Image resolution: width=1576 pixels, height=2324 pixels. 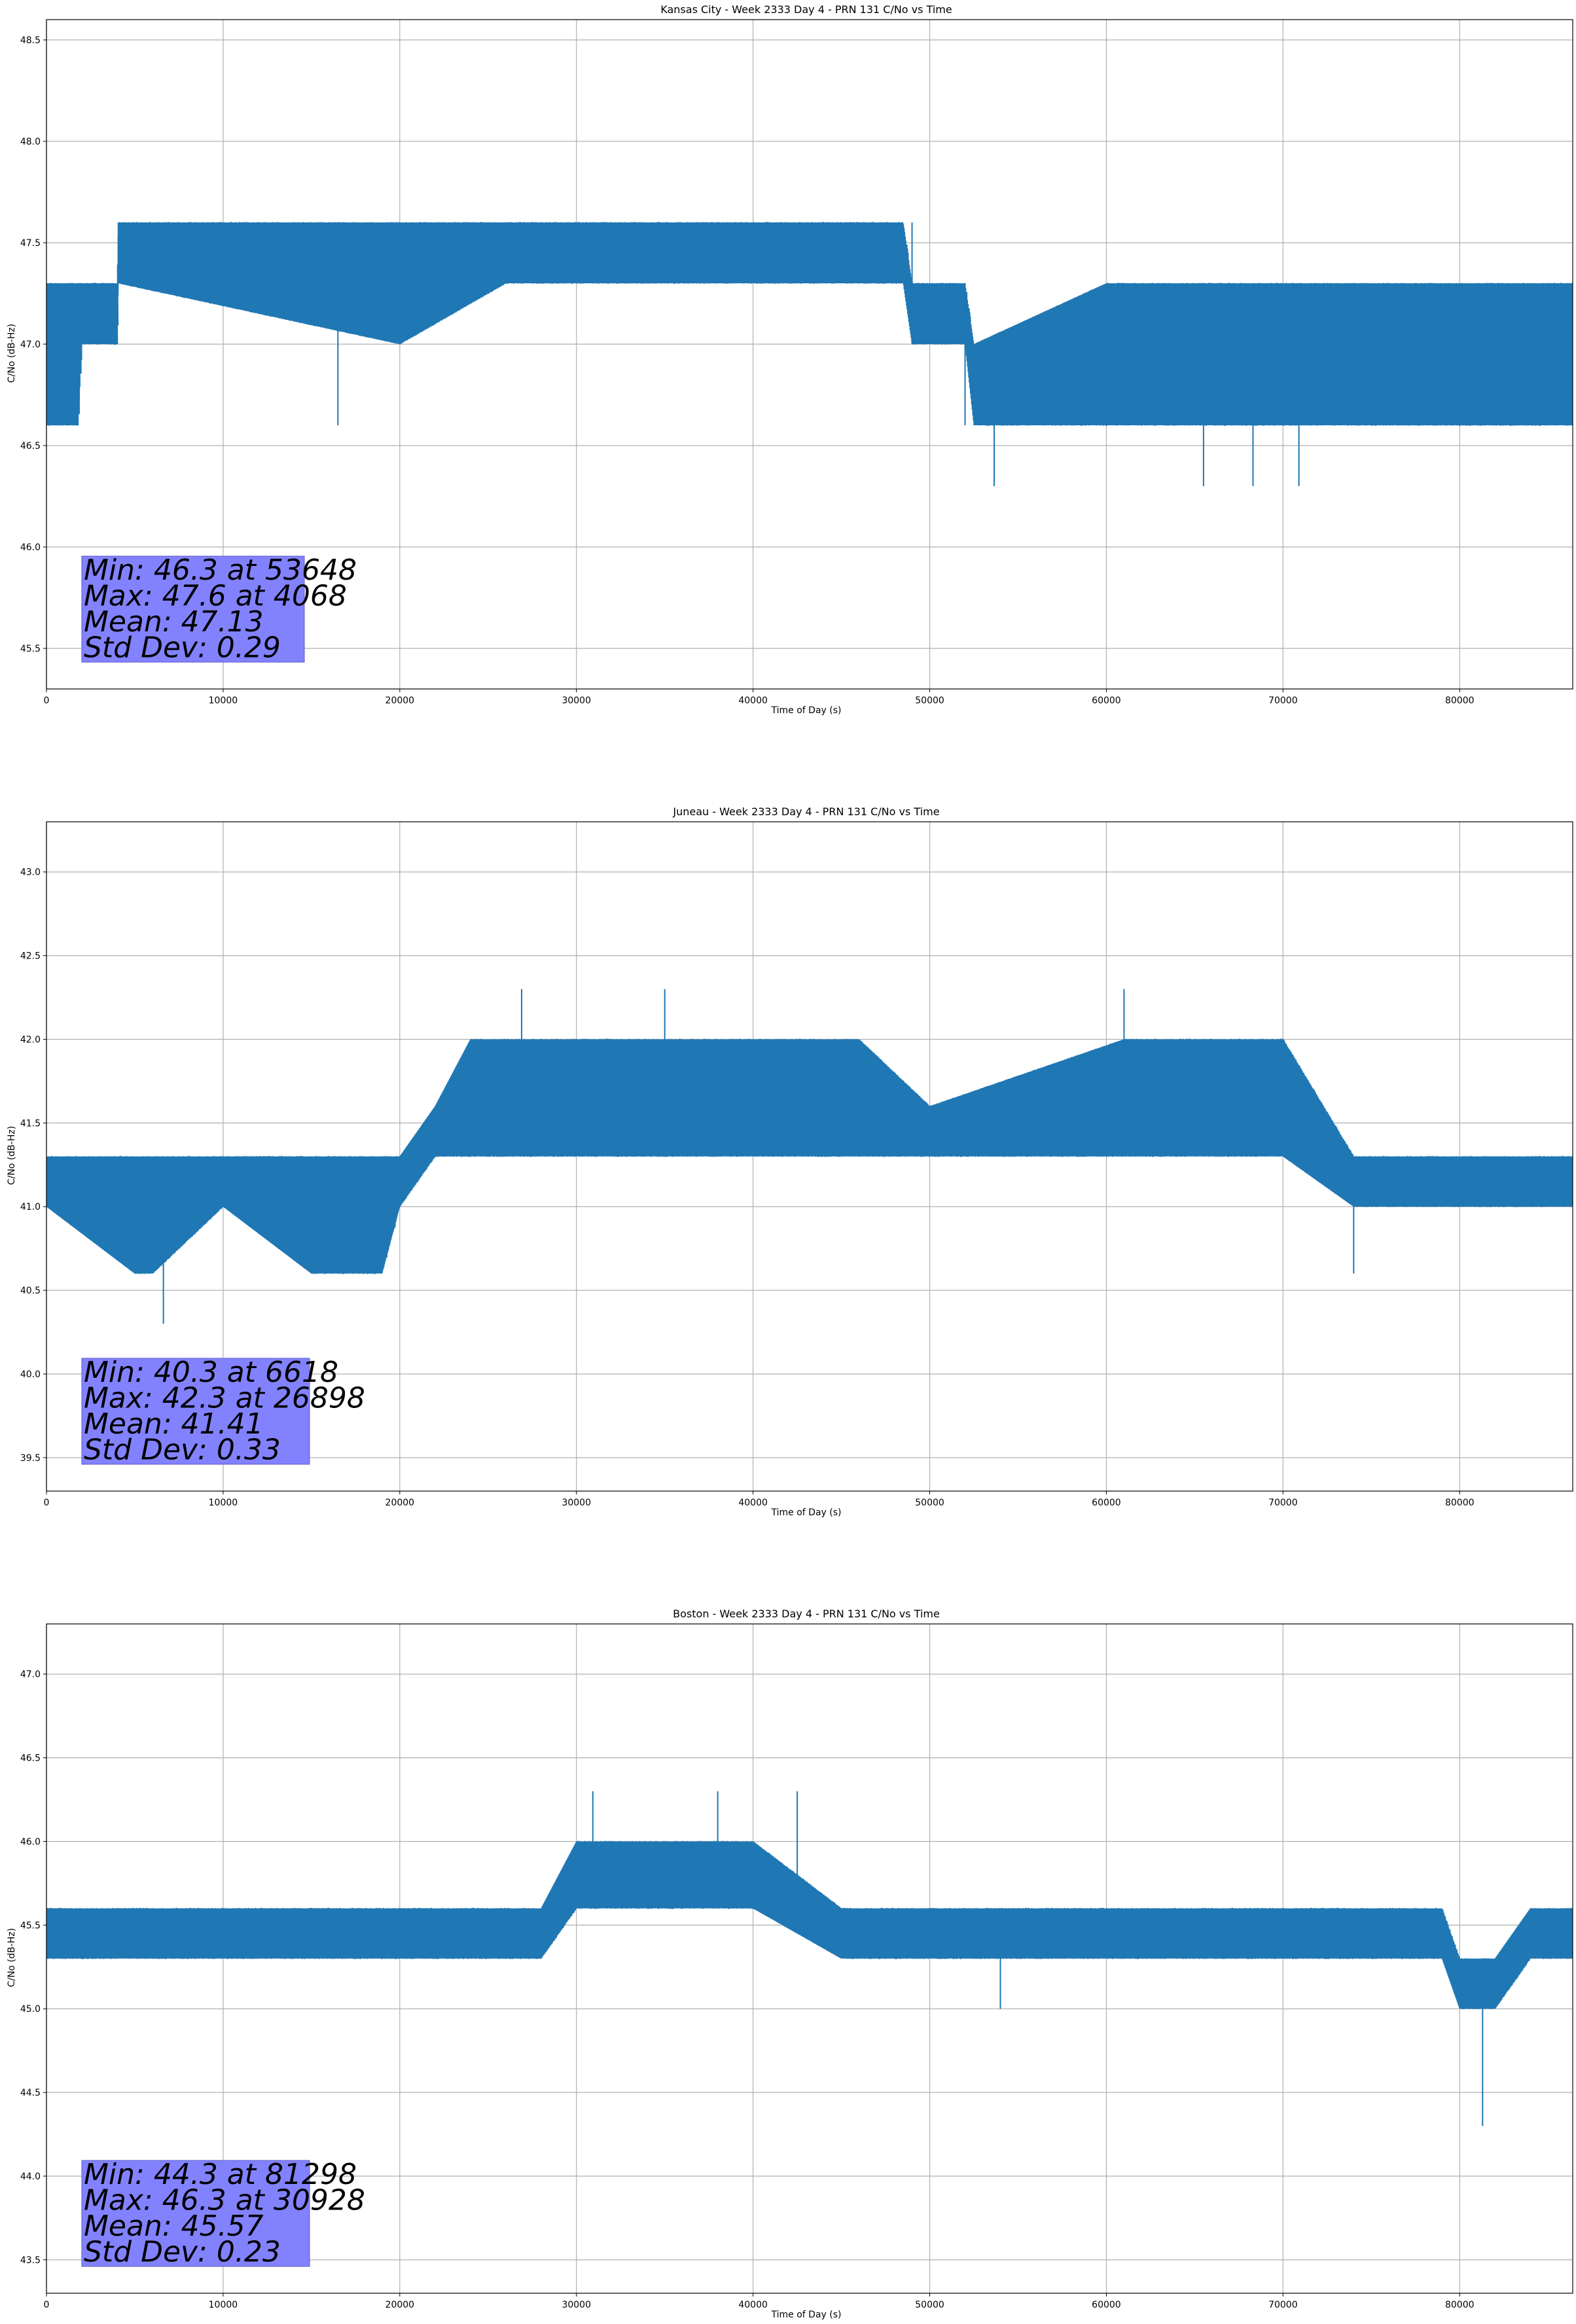 What do you see at coordinates (30, 1458) in the screenshot?
I see `y-tick-label: 39.5` at bounding box center [30, 1458].